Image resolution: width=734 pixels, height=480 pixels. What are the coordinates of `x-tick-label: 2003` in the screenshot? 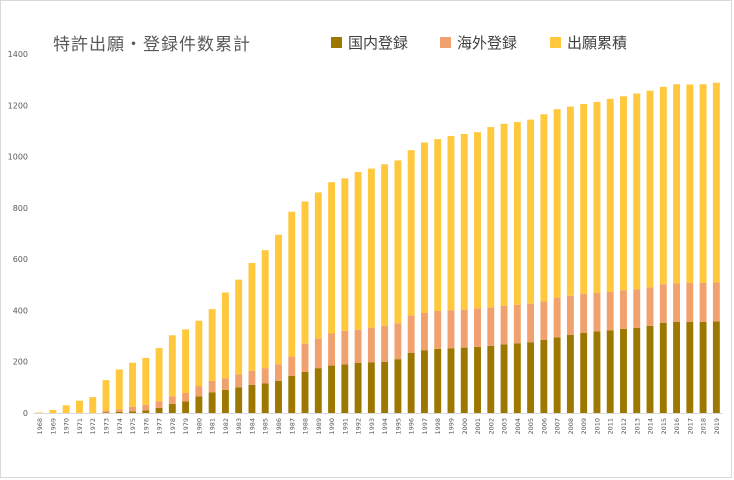 It's located at (505, 426).